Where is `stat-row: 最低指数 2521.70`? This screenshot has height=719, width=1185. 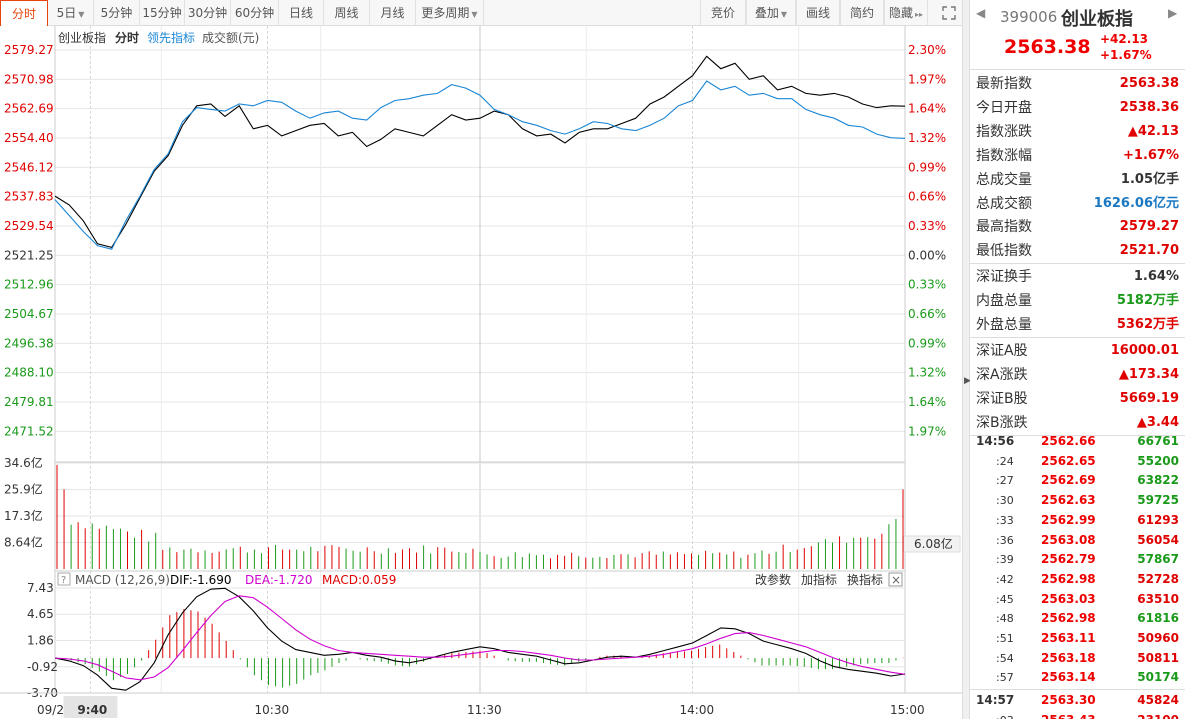
stat-row: 最低指数 2521.70 is located at coordinates (1077, 251).